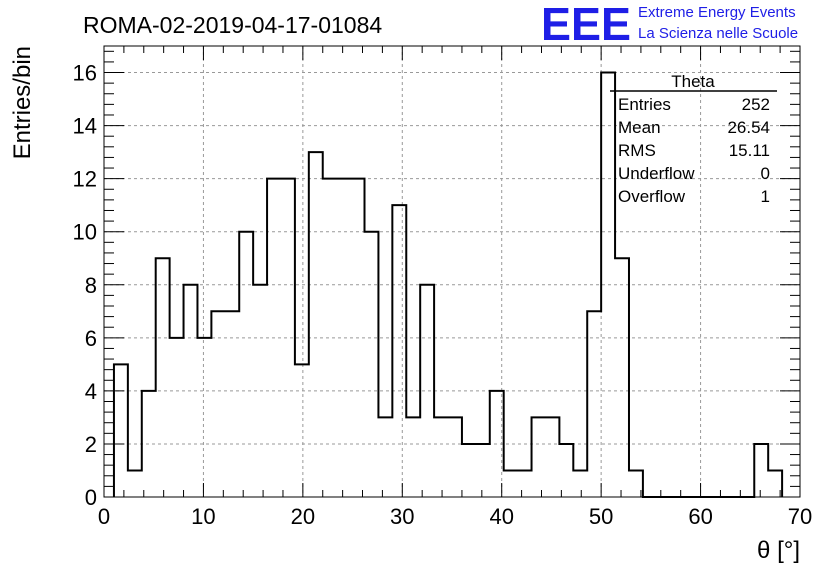 The image size is (836, 572). Describe the element at coordinates (203, 516) in the screenshot. I see `x-tick-label: 10` at that location.